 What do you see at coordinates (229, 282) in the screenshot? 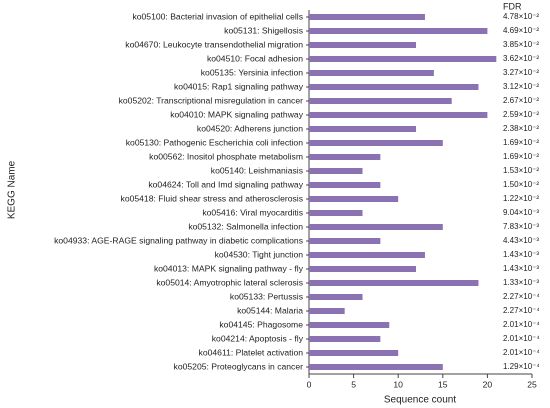
I see `y-tick-label: ko05014: Amyotrophic lateral sclerosis` at bounding box center [229, 282].